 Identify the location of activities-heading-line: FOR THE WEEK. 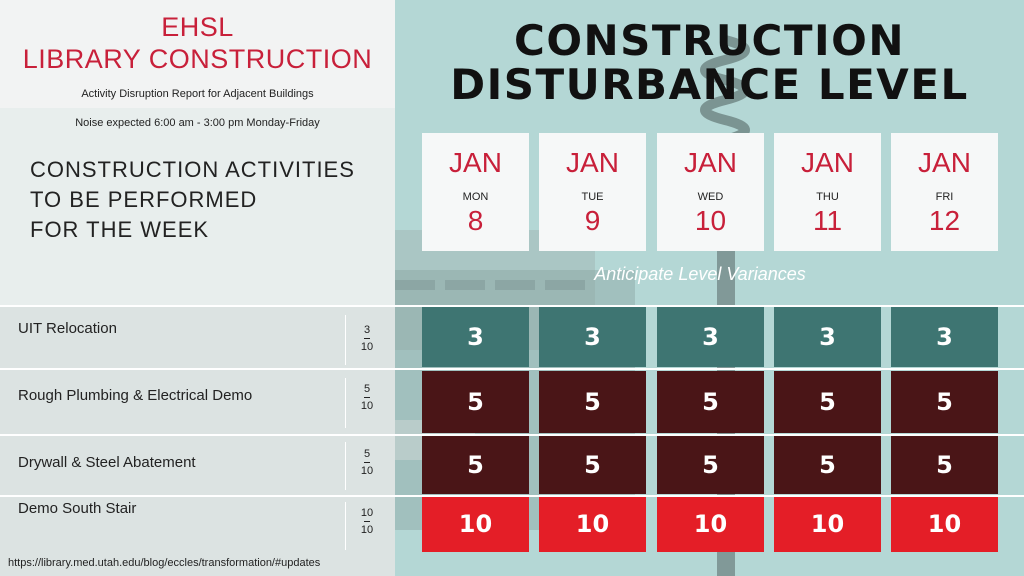
(120, 229).